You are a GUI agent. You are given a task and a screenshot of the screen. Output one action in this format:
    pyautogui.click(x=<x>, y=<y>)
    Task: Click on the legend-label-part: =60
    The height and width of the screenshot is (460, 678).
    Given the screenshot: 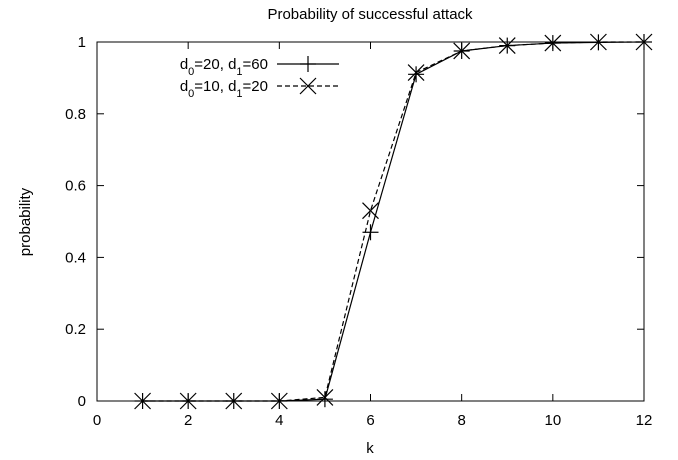 What is the action you would take?
    pyautogui.click(x=255, y=64)
    